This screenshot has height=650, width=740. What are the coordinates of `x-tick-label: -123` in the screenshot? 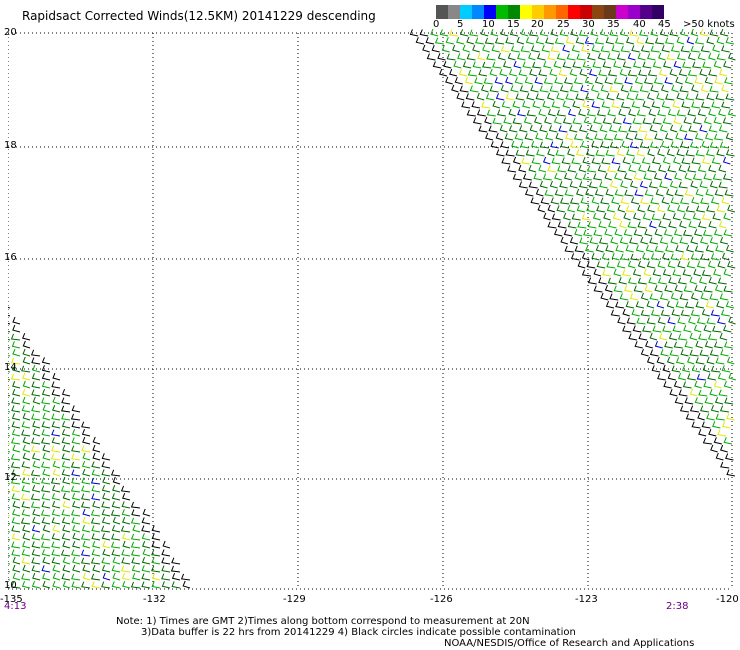 It's located at (586, 599).